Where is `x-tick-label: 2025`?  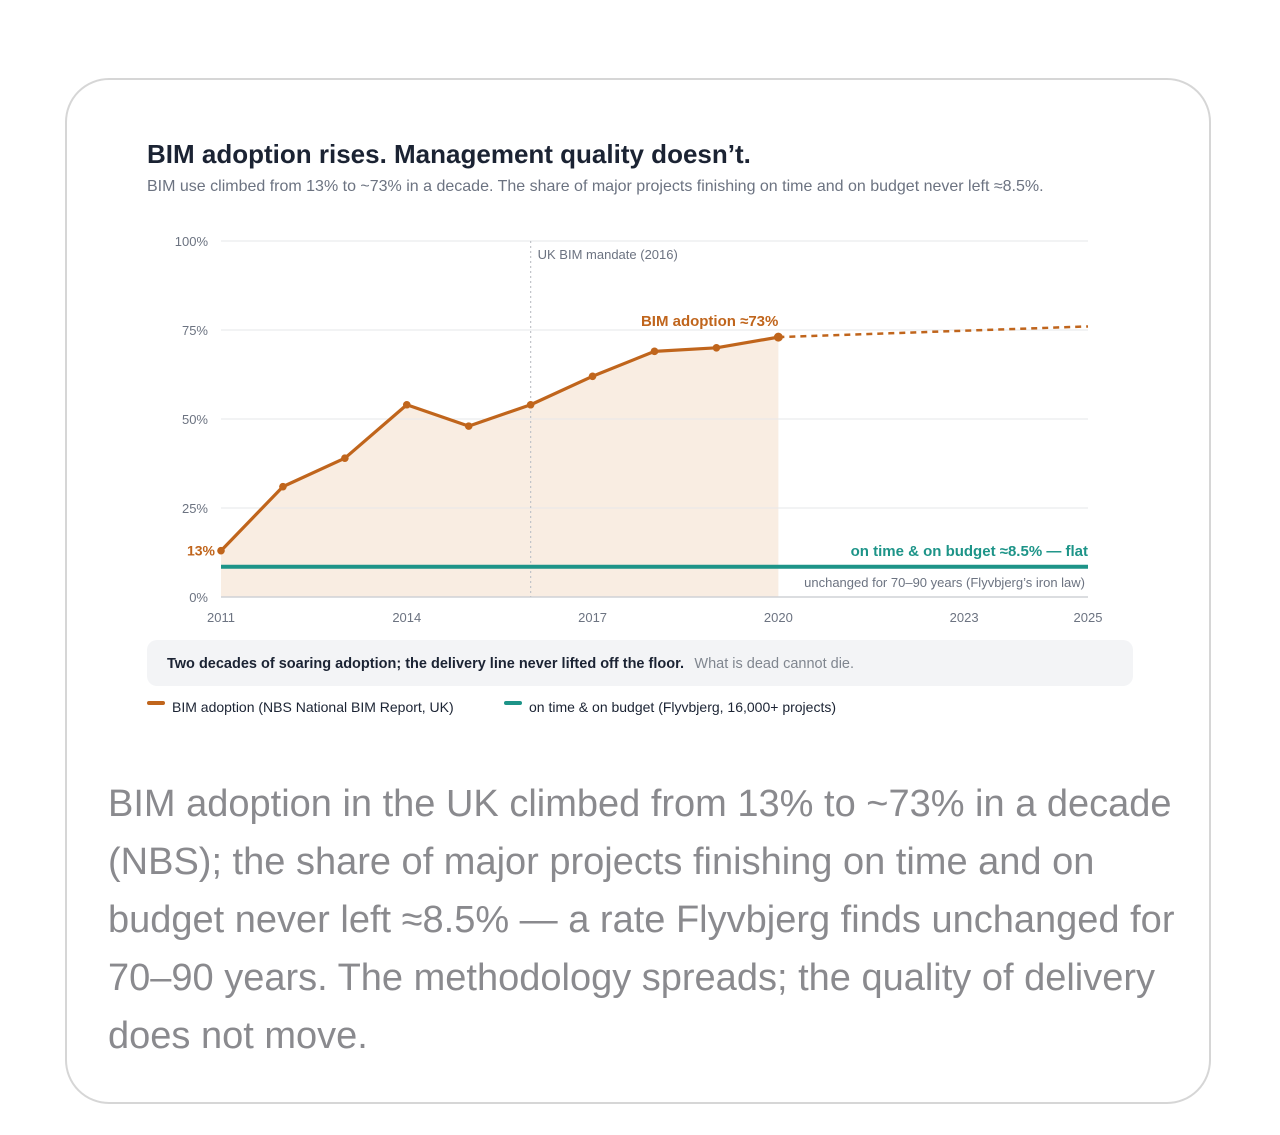
x-tick-label: 2025 is located at coordinates (1088, 617).